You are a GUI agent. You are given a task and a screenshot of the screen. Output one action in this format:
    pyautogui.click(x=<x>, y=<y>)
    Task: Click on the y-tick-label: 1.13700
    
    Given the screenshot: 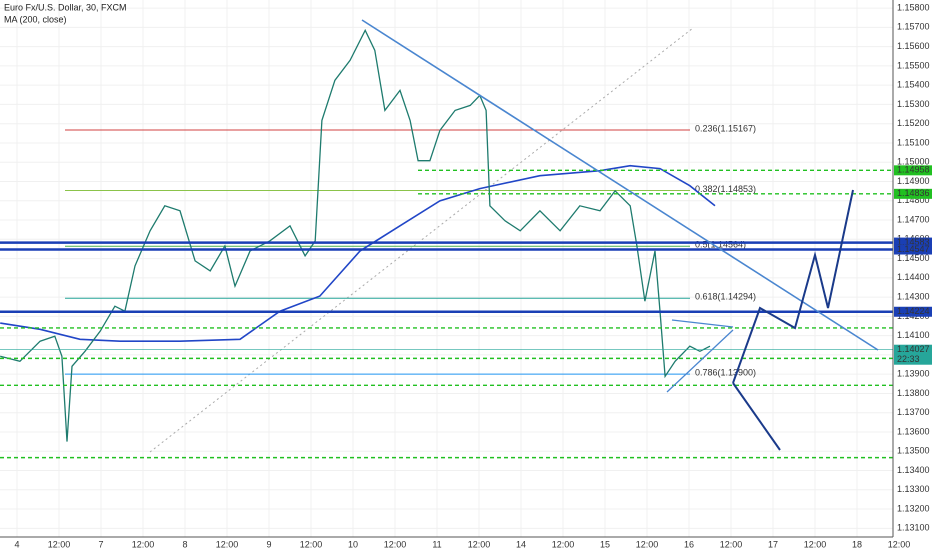 What is the action you would take?
    pyautogui.click(x=913, y=412)
    